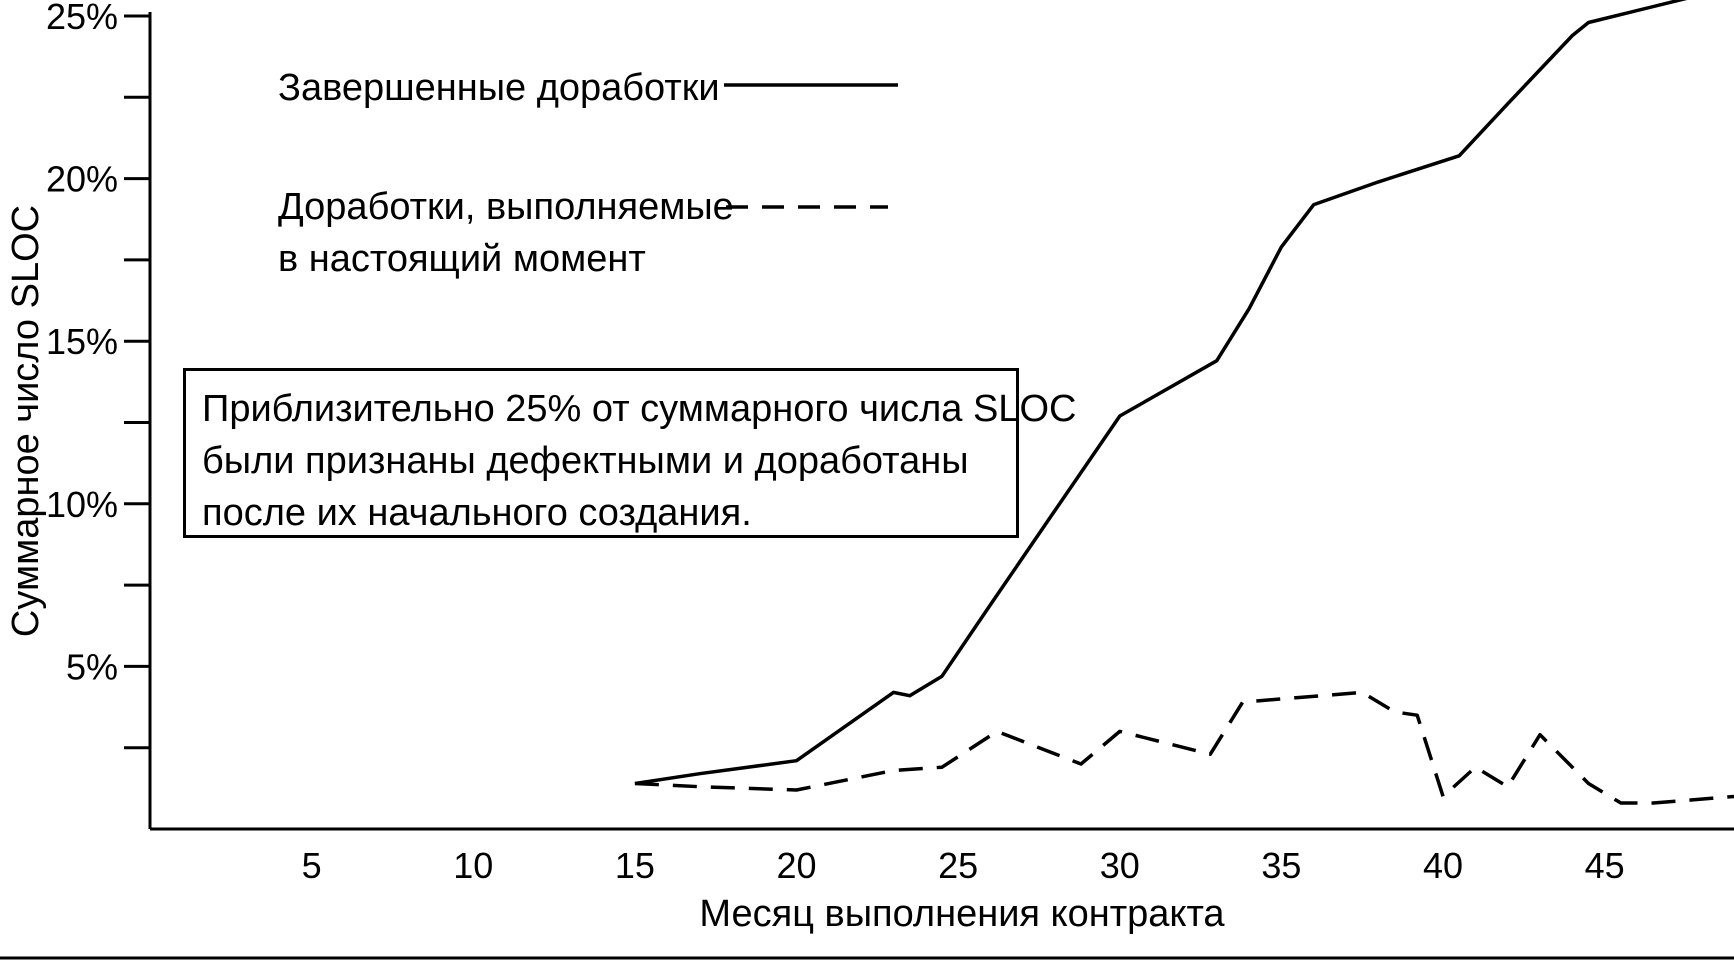 The width and height of the screenshot is (1734, 964). I want to click on x-tick-label: 35, so click(1281, 865).